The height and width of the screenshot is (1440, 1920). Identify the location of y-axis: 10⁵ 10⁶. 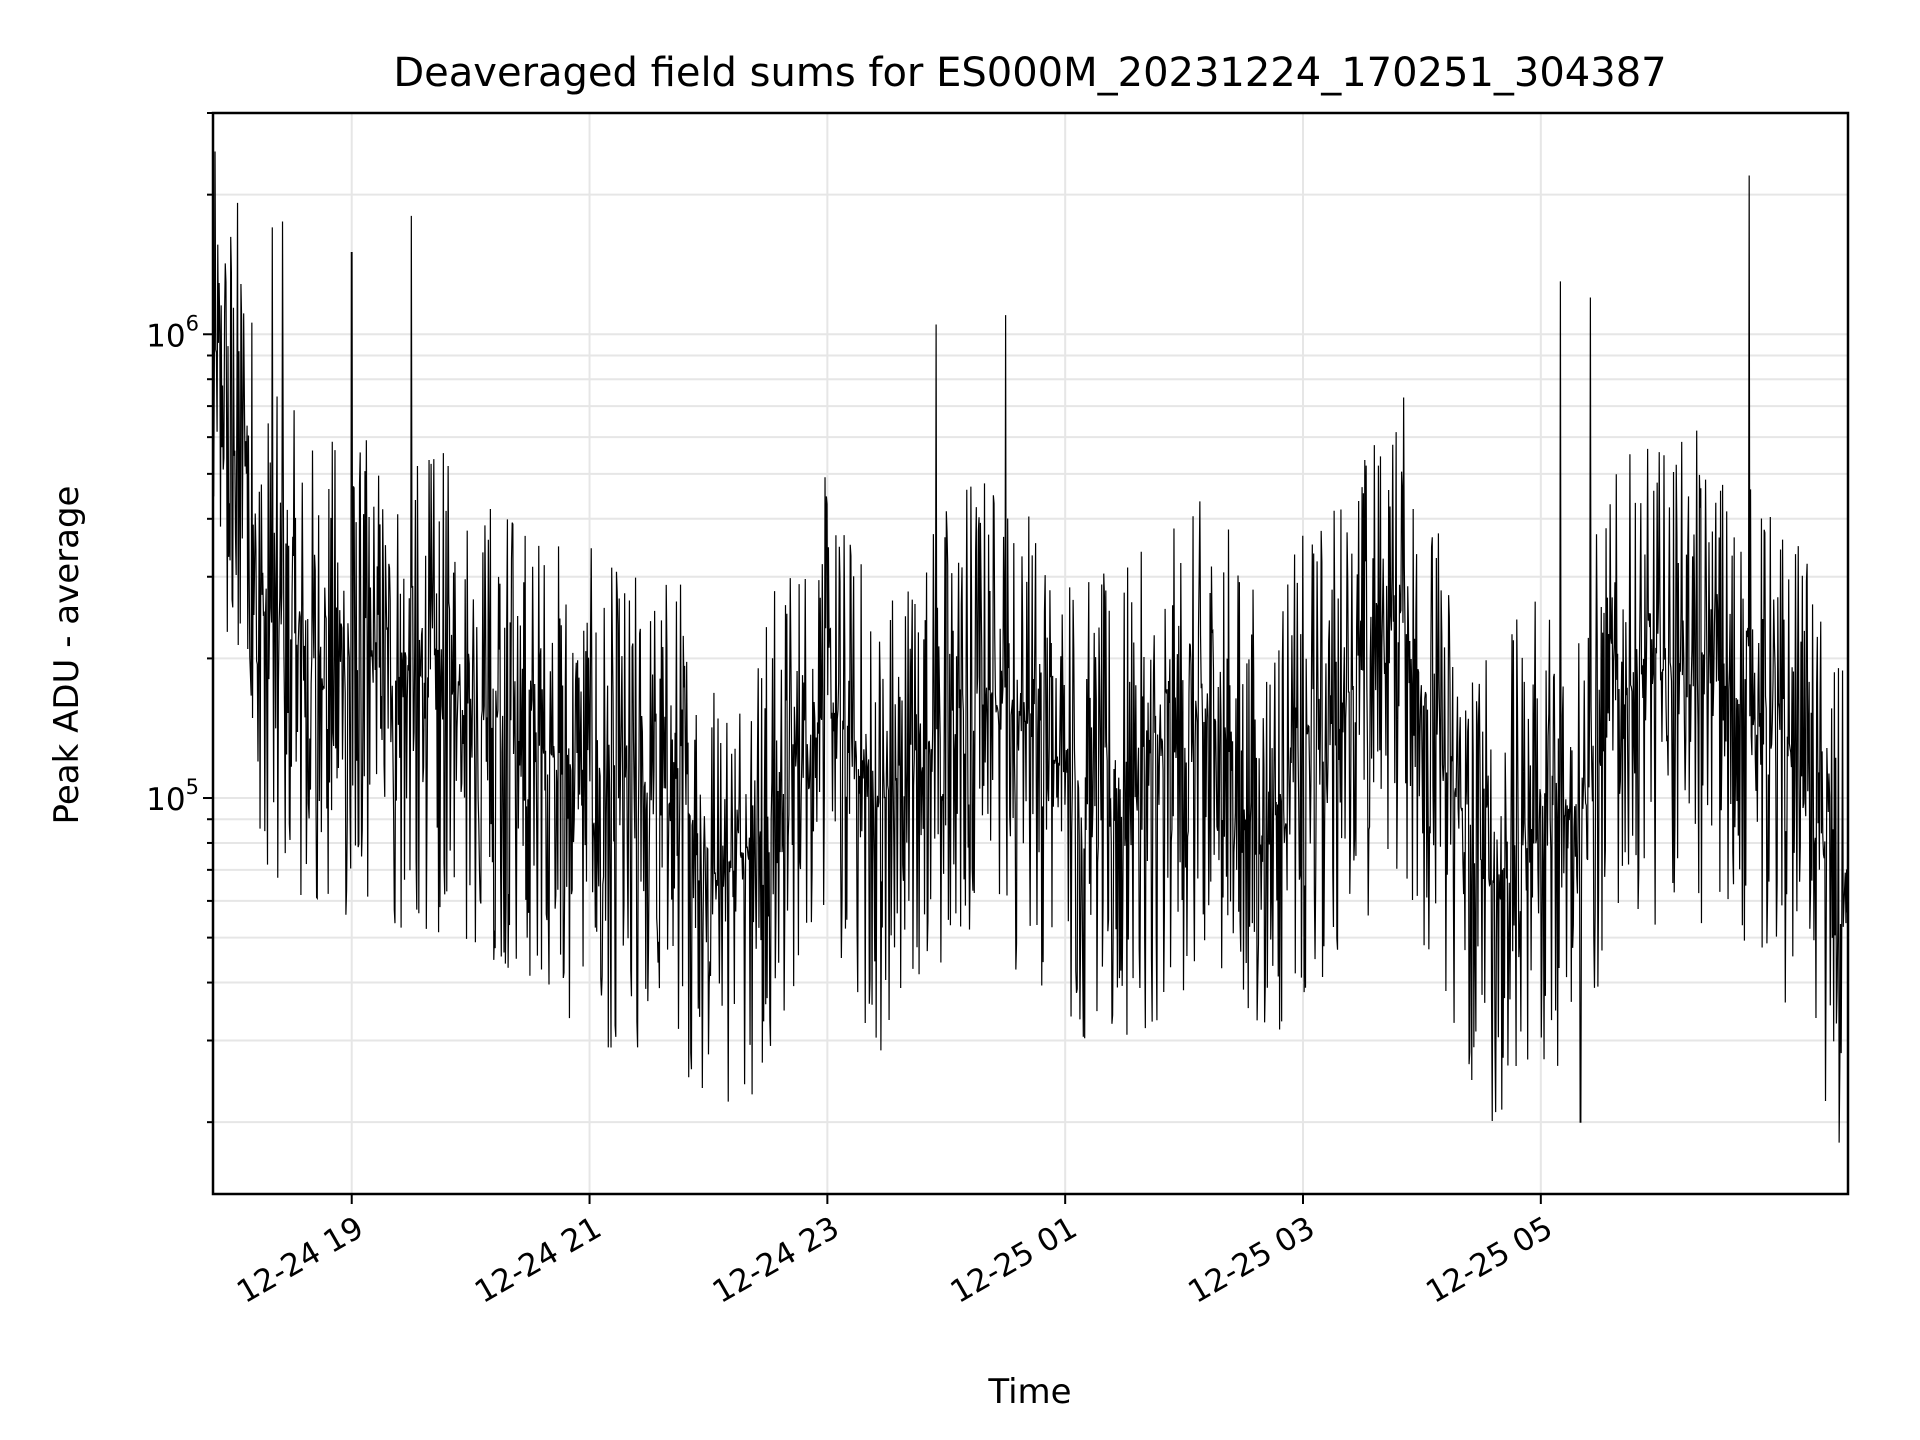
(179, 618).